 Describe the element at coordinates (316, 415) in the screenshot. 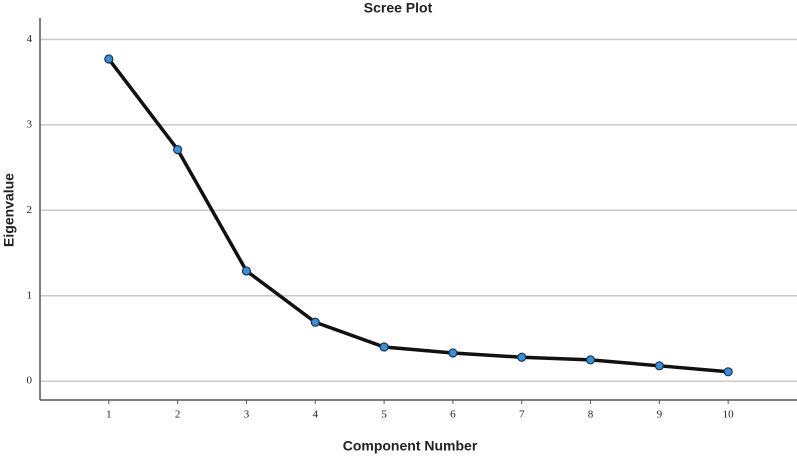

I see `x-tick-label: 4` at that location.